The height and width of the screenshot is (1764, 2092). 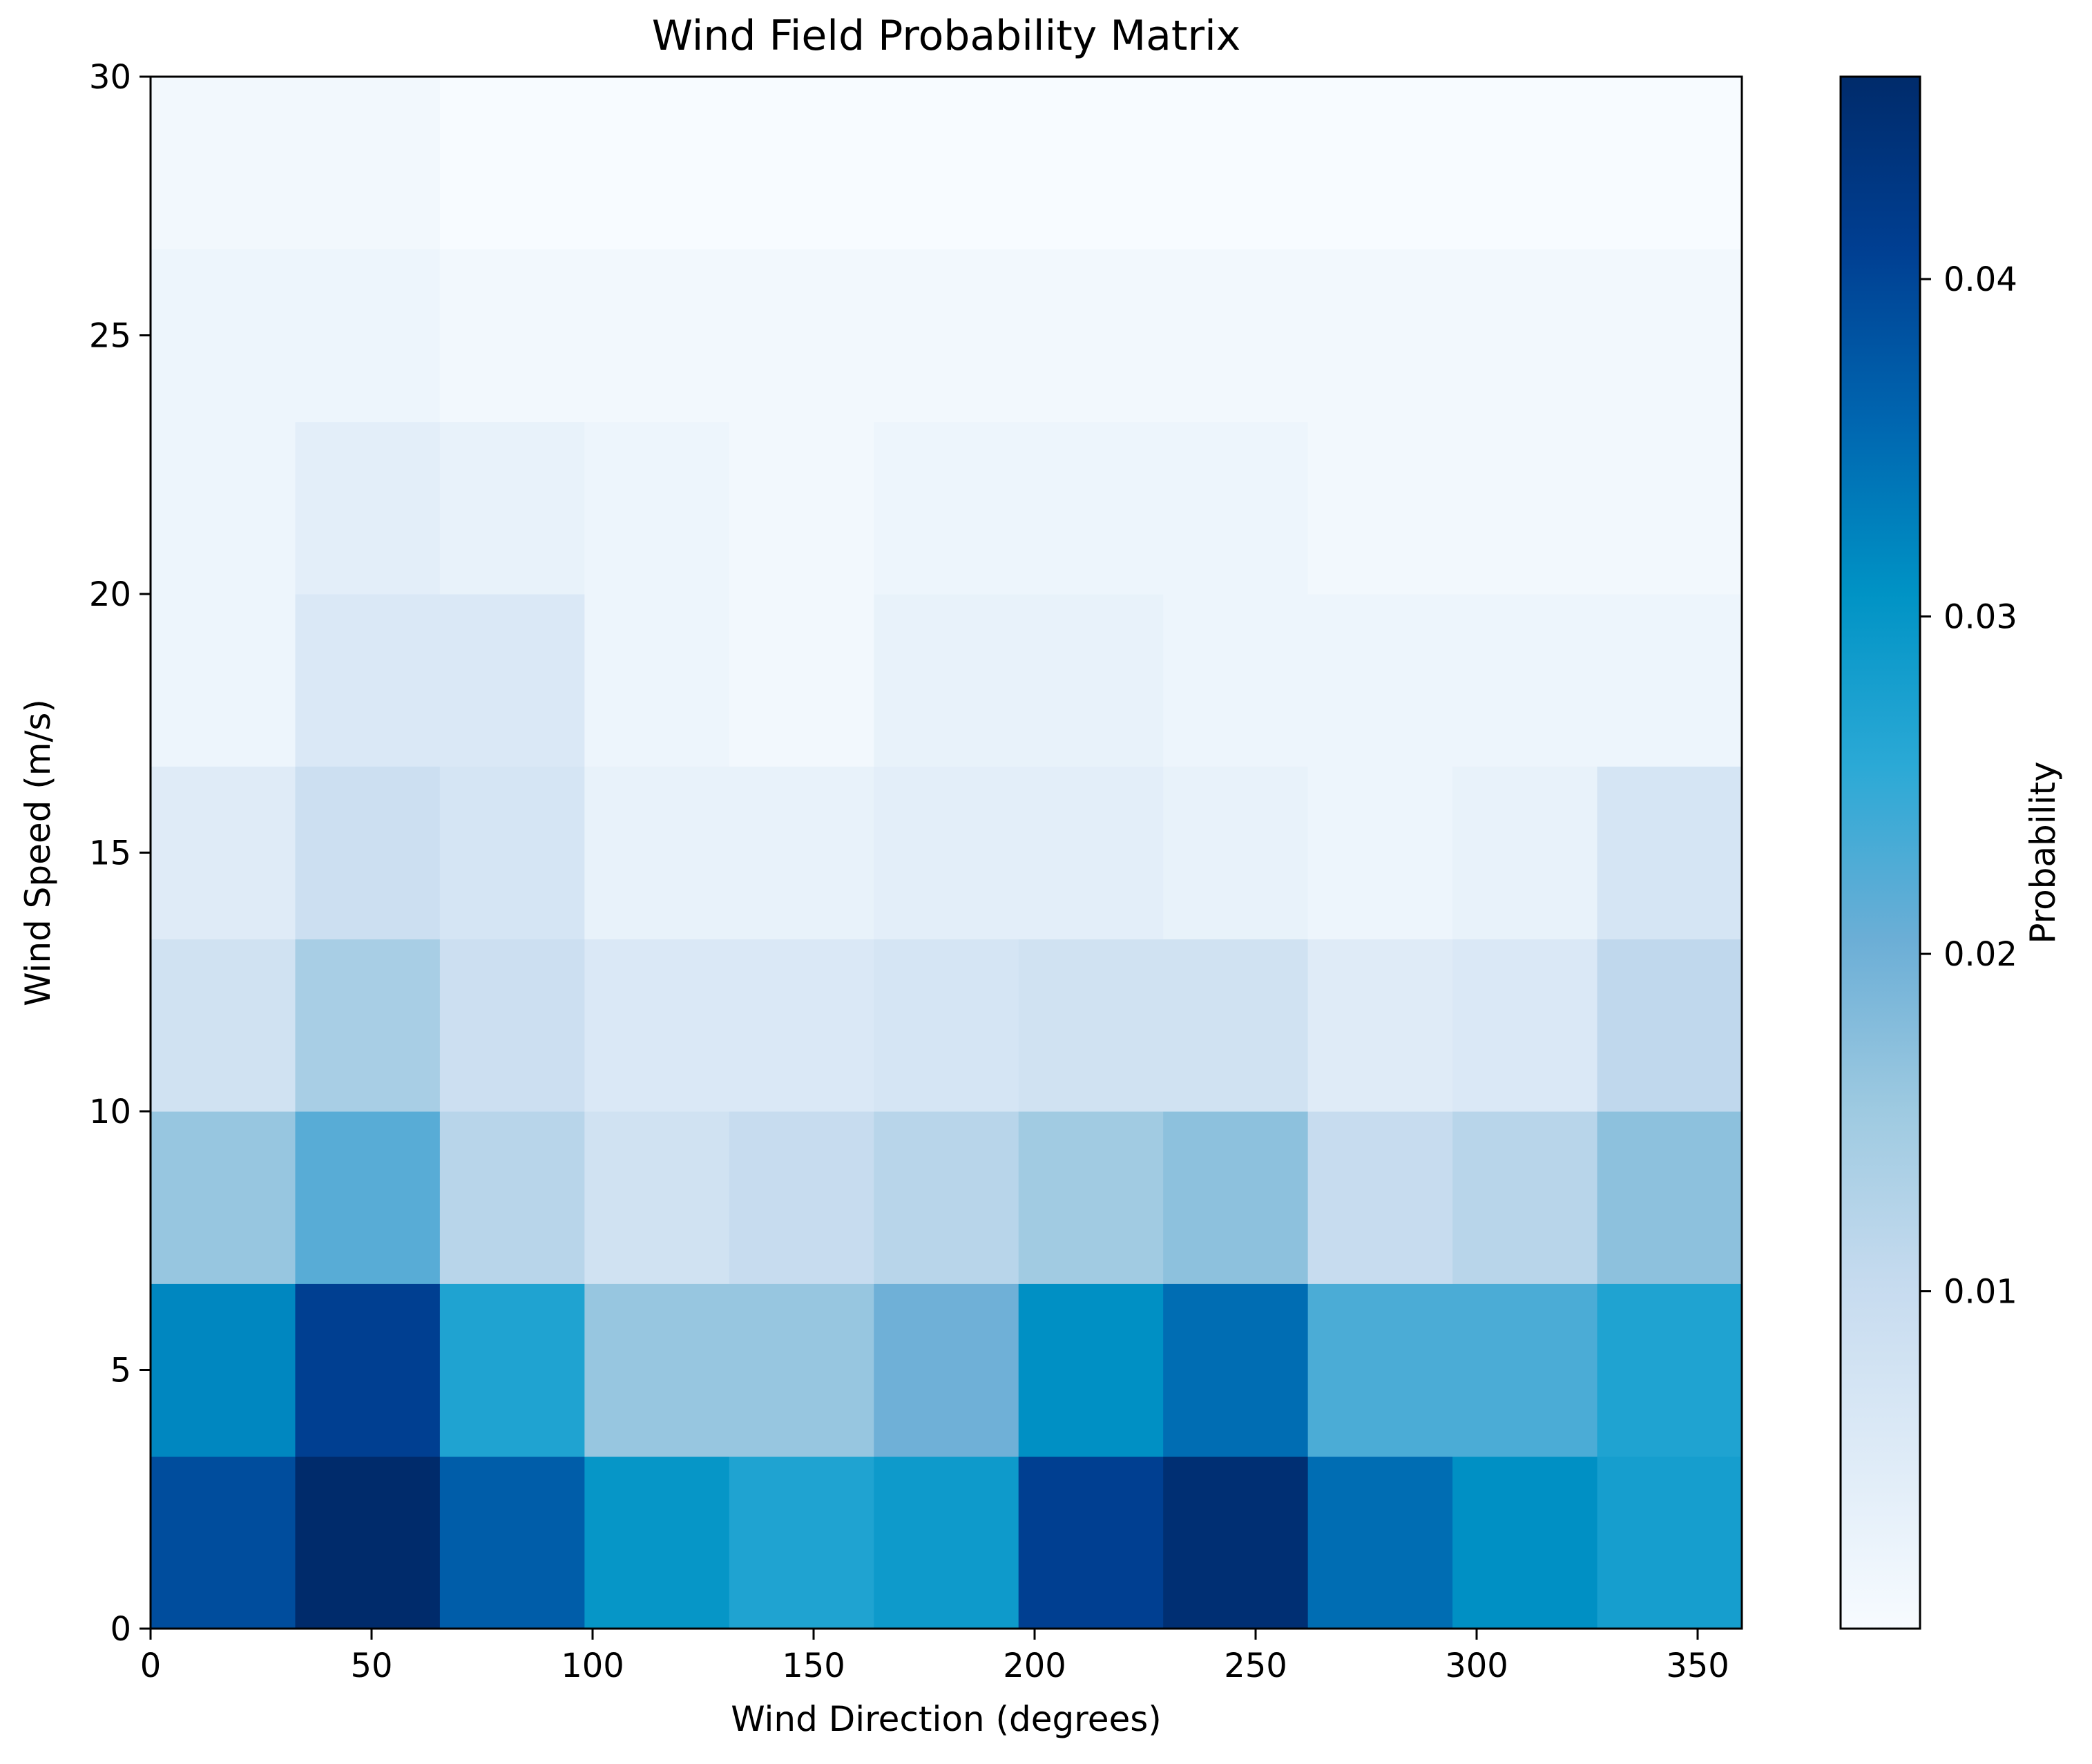 What do you see at coordinates (1698, 1666) in the screenshot?
I see `x-tick-label: 350` at bounding box center [1698, 1666].